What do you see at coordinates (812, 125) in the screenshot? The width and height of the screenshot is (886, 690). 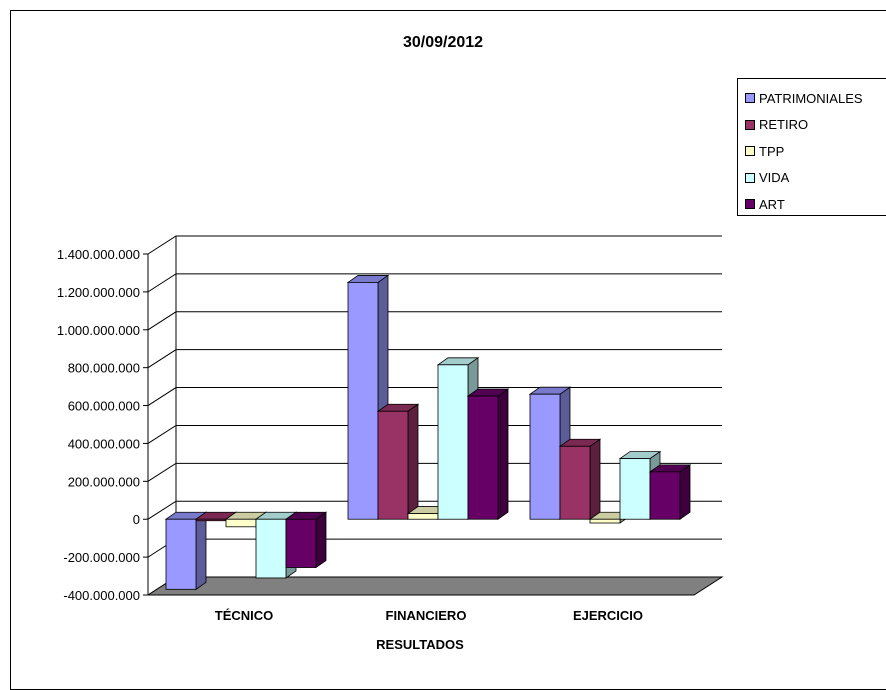 I see `legend-item: RETIRO` at bounding box center [812, 125].